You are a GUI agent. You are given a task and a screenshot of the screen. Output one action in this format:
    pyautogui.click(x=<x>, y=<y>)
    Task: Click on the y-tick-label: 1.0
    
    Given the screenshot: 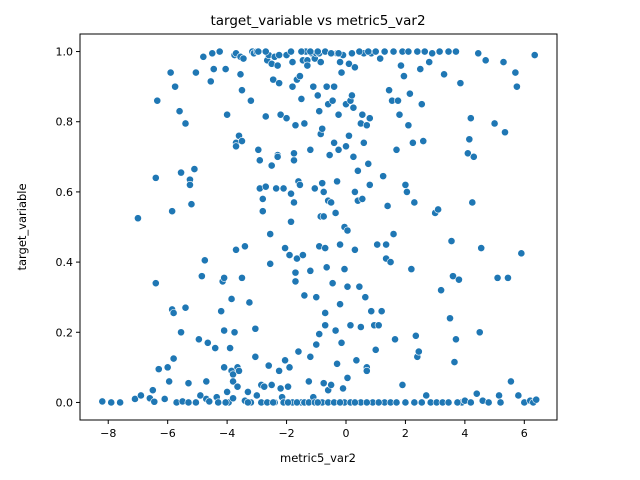 What is the action you would take?
    pyautogui.click(x=65, y=52)
    